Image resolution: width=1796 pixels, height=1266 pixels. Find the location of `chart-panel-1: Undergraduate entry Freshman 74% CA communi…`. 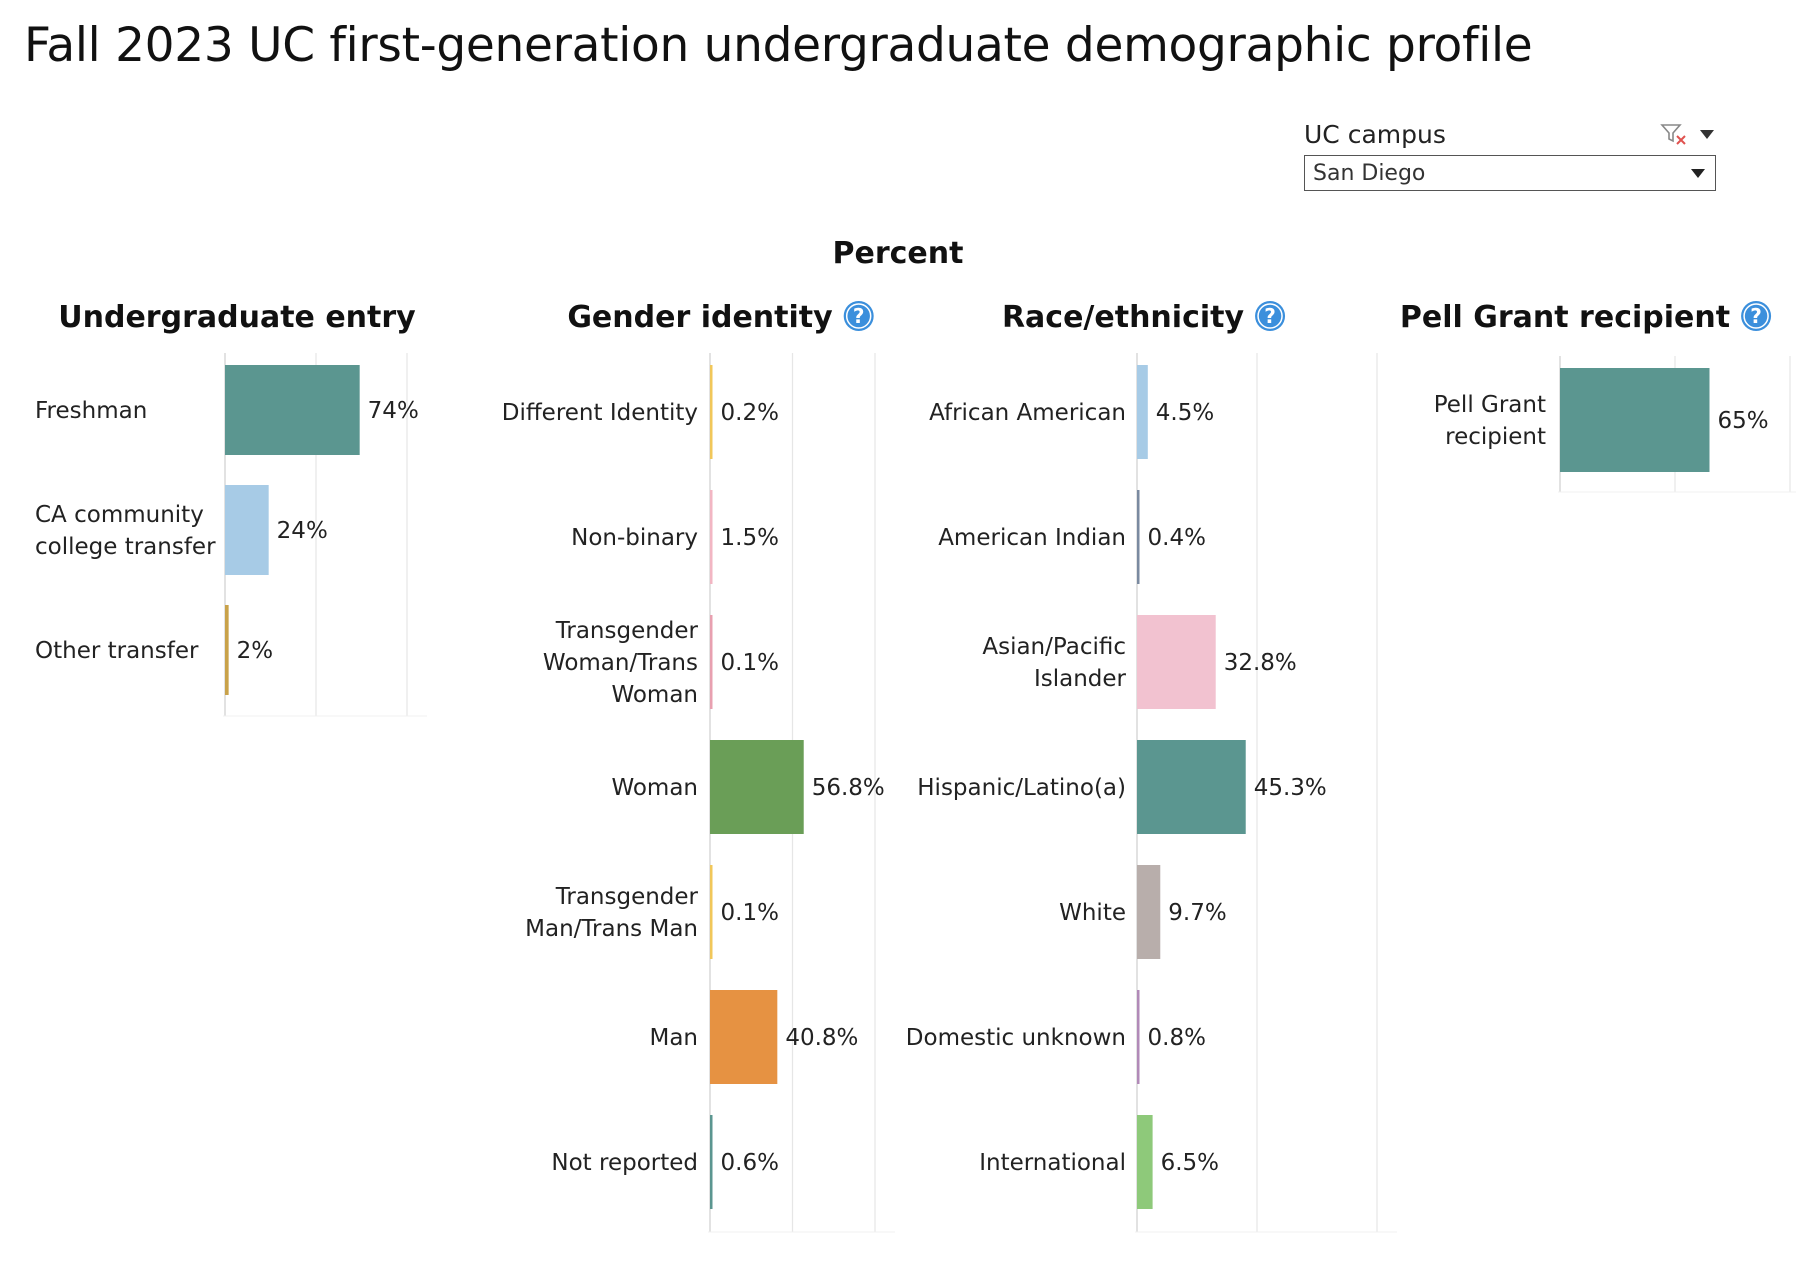

chart-panel-1: Undergraduate entry Freshman 74% CA communi… is located at coordinates (231, 508).